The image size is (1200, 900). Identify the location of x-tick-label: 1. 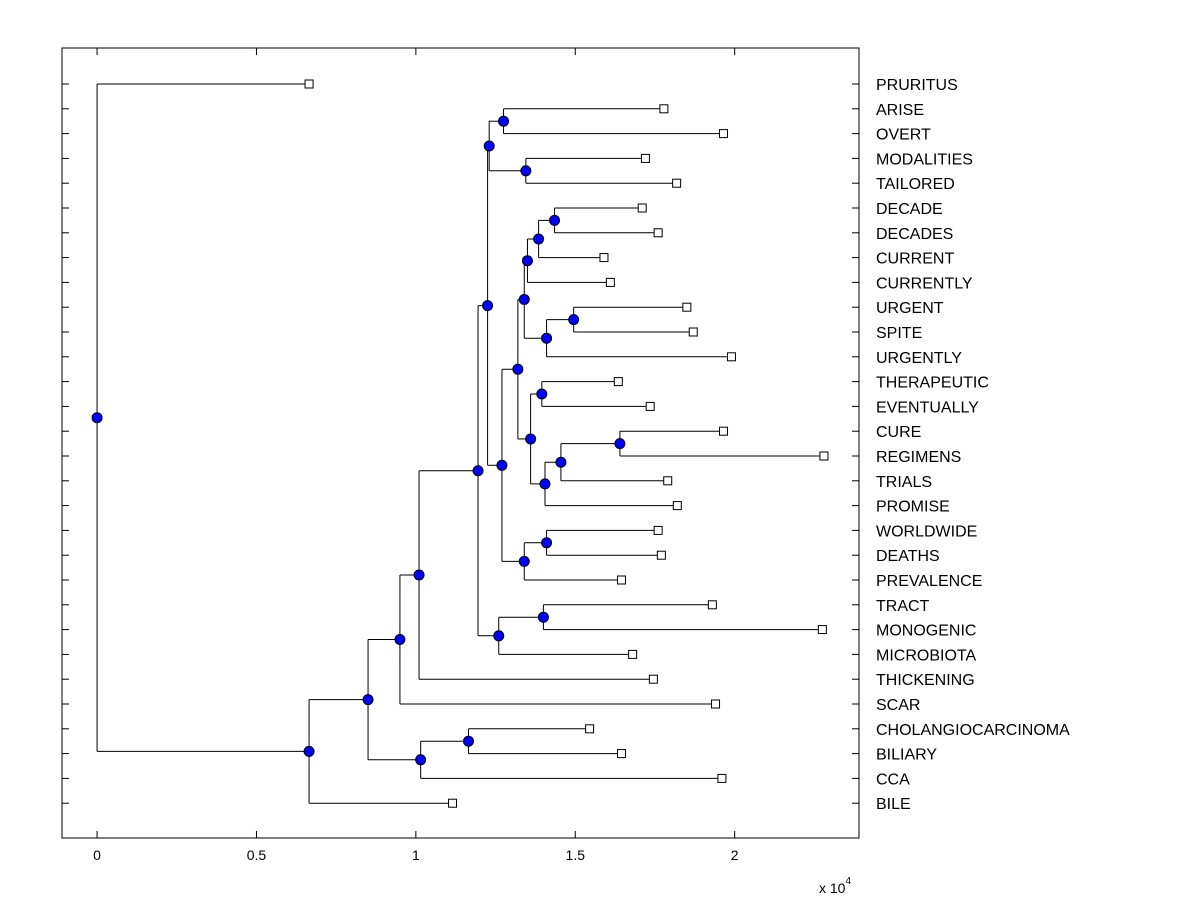
(416, 855).